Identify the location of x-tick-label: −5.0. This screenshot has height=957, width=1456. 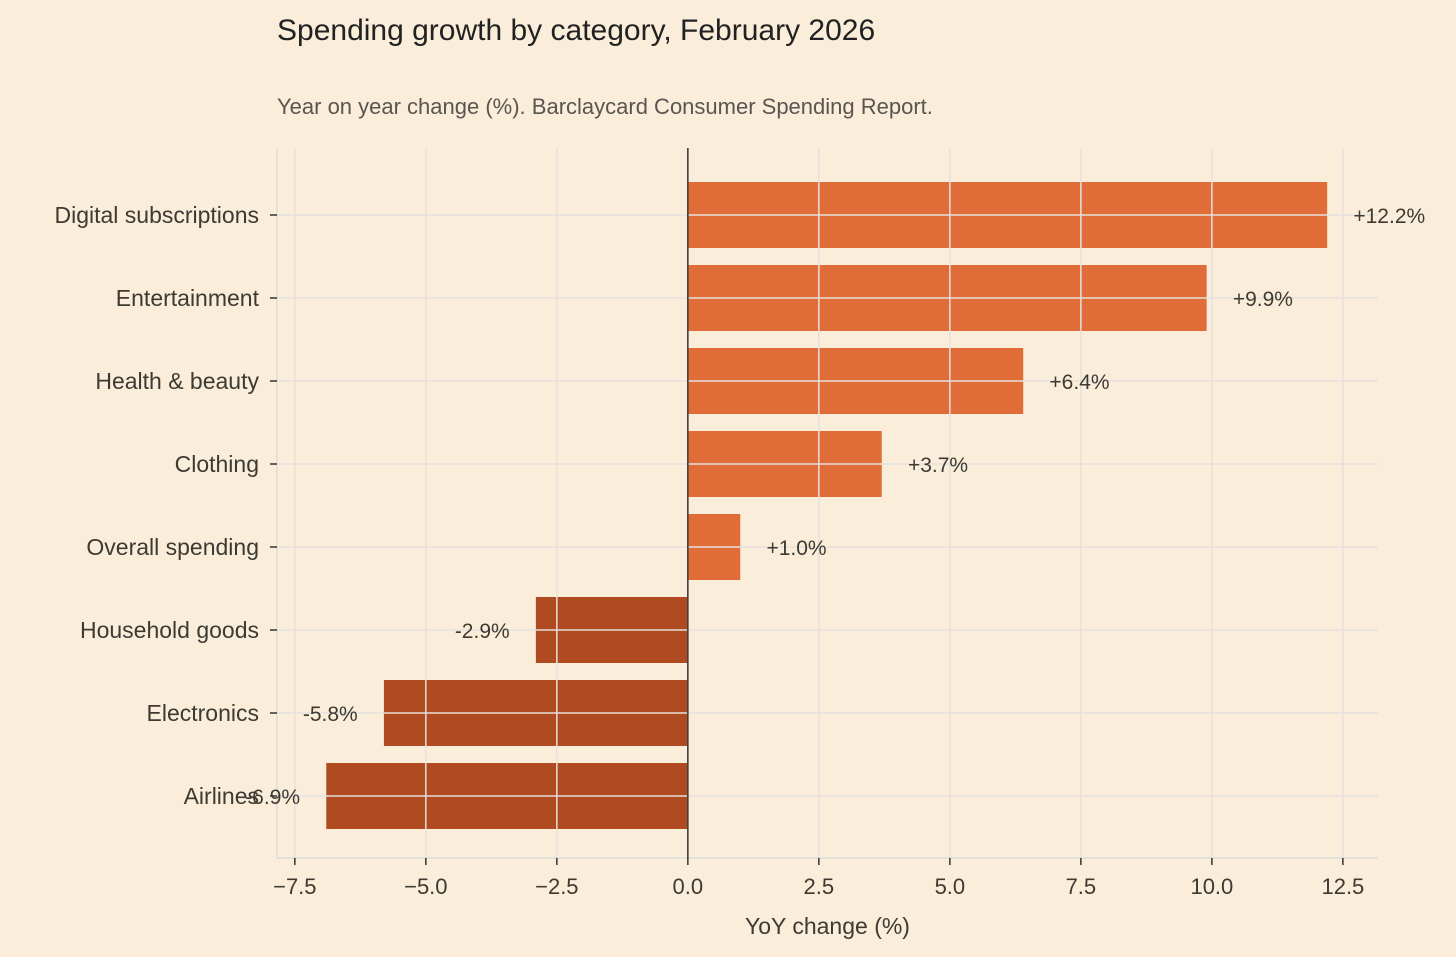
(425, 886).